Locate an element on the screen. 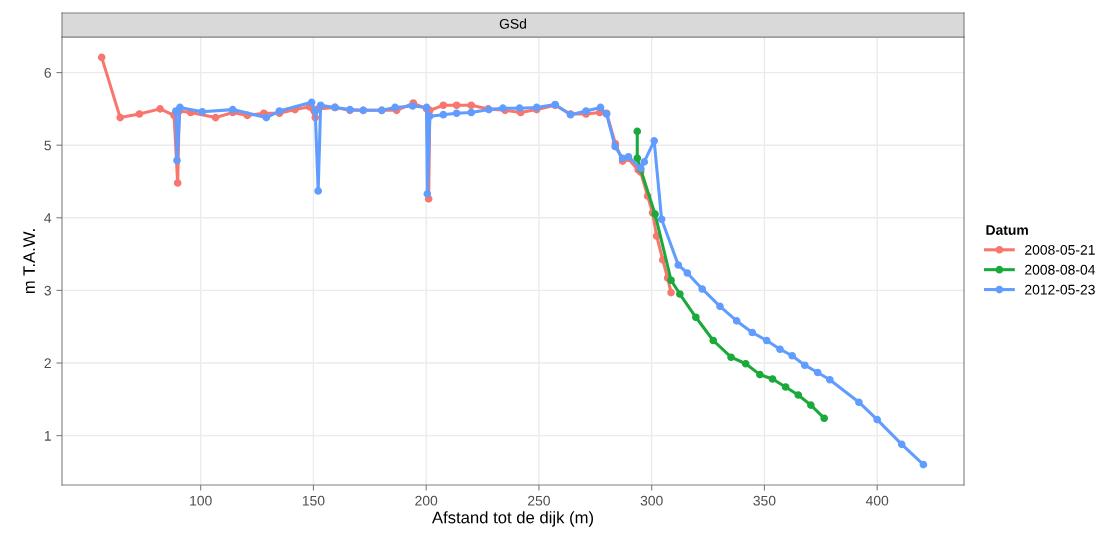  y-tick-label: 1 is located at coordinates (47, 436).